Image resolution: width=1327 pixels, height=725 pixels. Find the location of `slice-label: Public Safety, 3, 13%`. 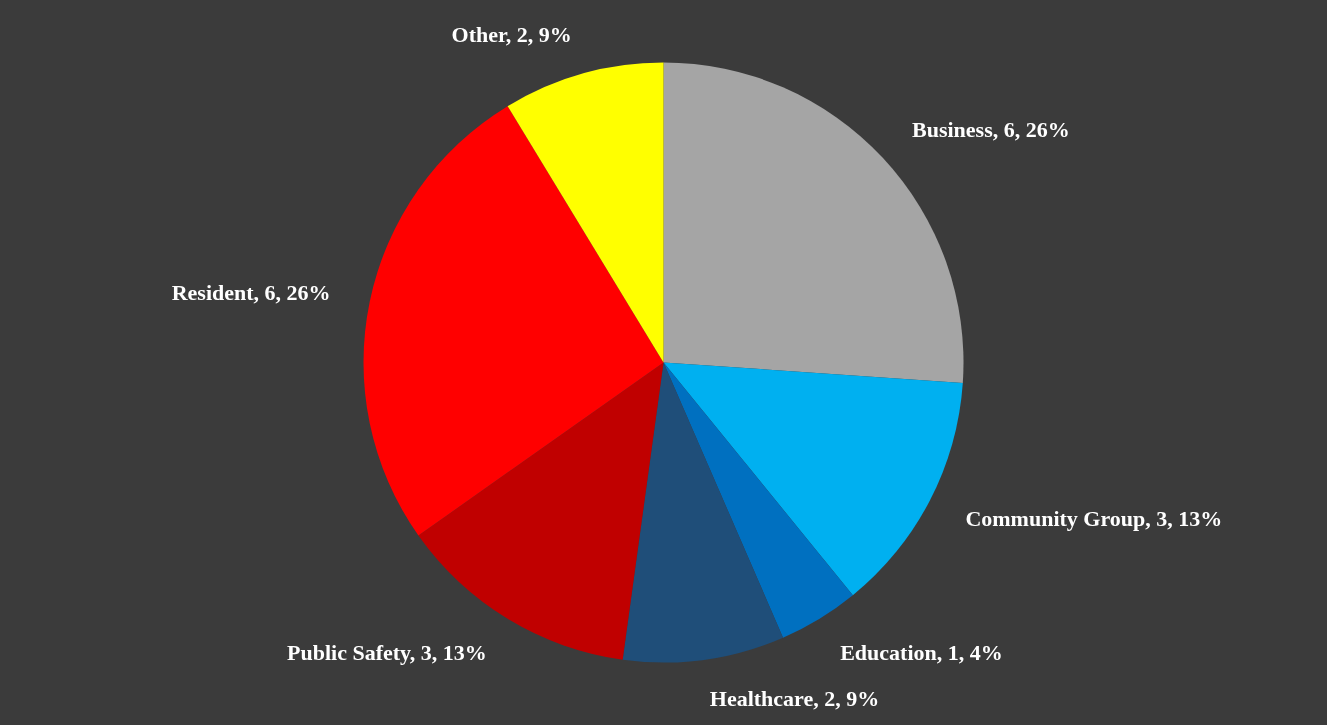

slice-label: Public Safety, 3, 13% is located at coordinates (387, 652).